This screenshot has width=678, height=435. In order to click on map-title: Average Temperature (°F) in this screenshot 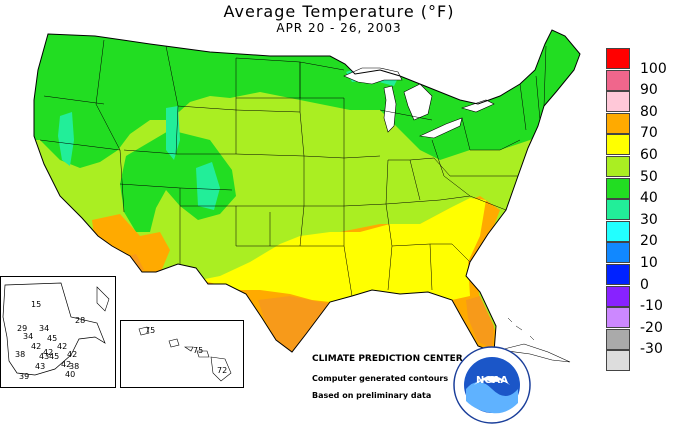, I will do `click(339, 11)`.